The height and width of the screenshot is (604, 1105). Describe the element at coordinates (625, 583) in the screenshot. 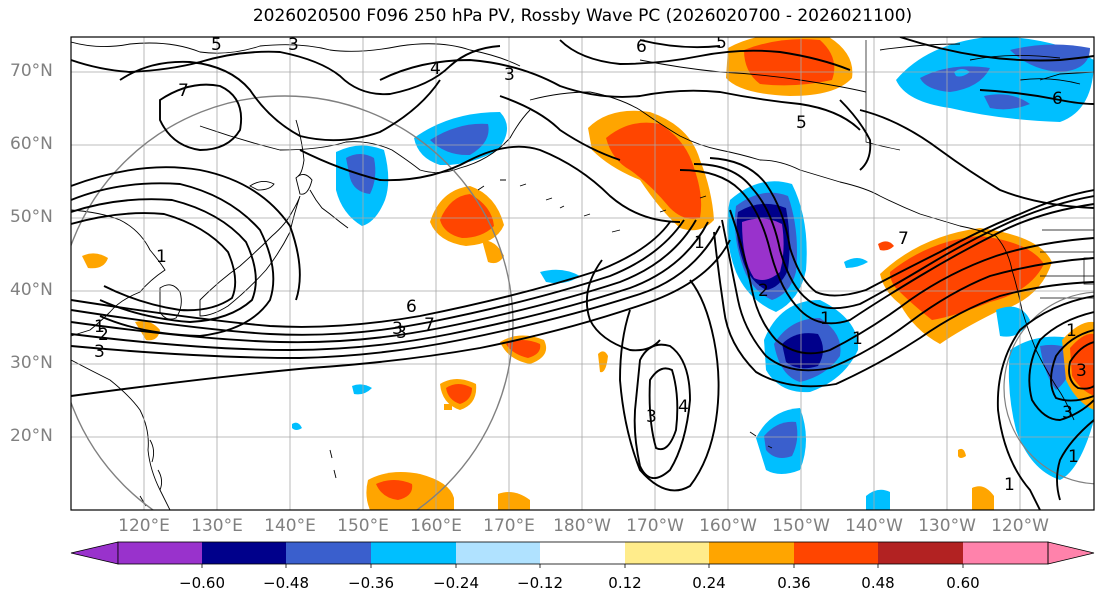

I see `colorbar-tick-label: 0.12` at that location.